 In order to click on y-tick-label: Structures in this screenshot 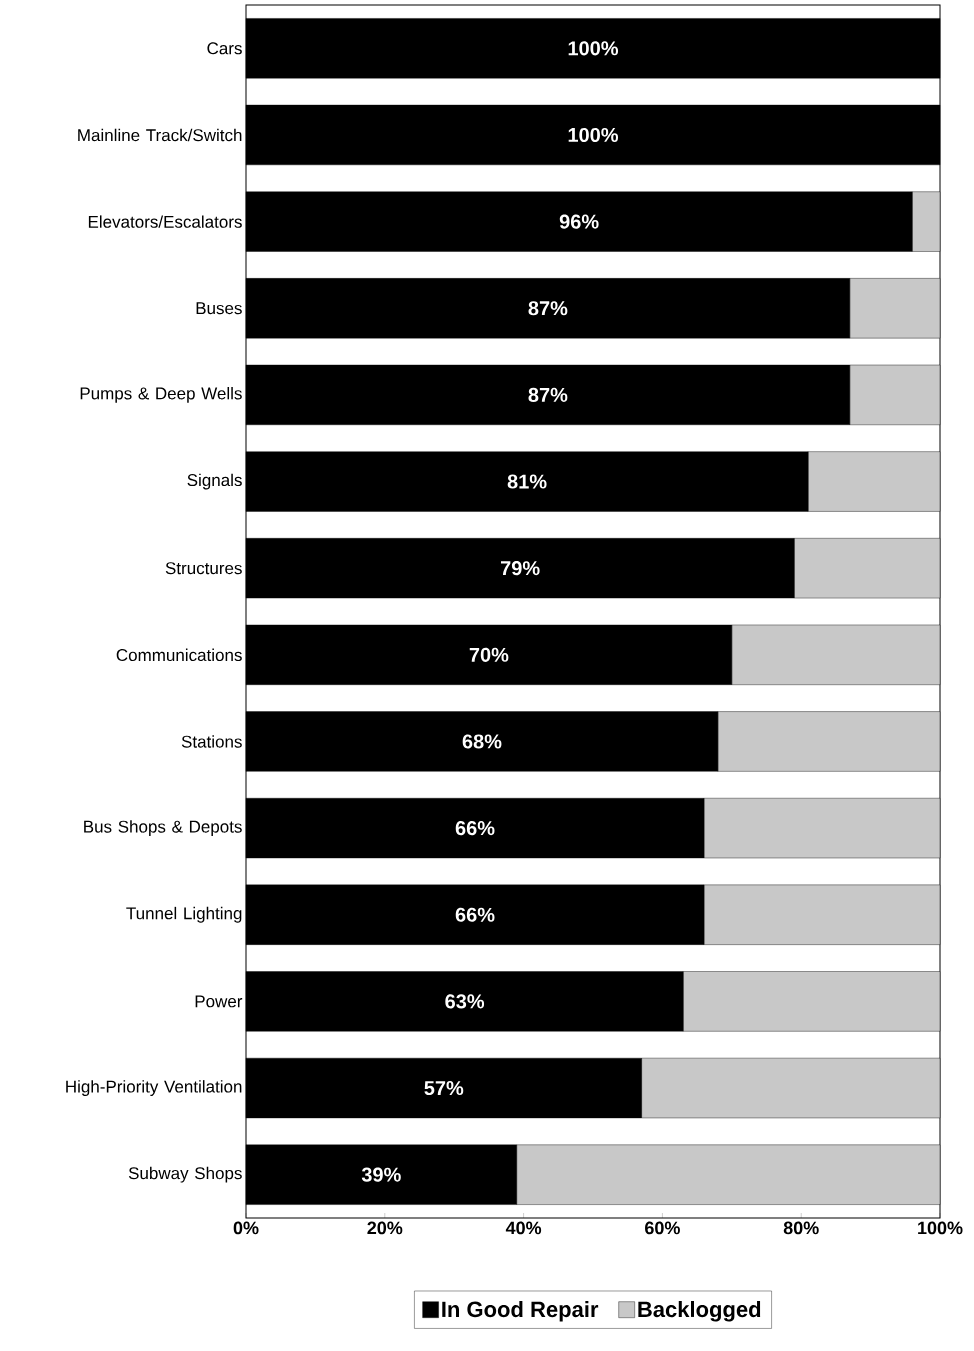, I will do `click(203, 568)`.